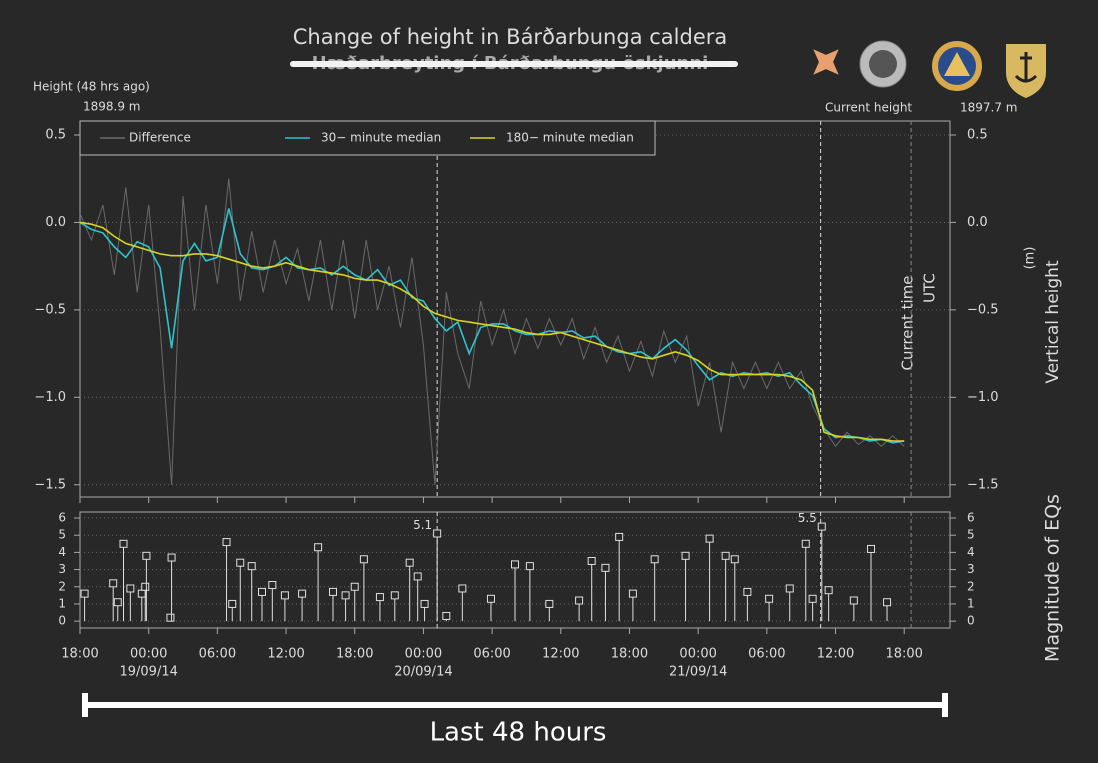 The width and height of the screenshot is (1098, 763). I want to click on y-axis-unit: (m), so click(1030, 258).